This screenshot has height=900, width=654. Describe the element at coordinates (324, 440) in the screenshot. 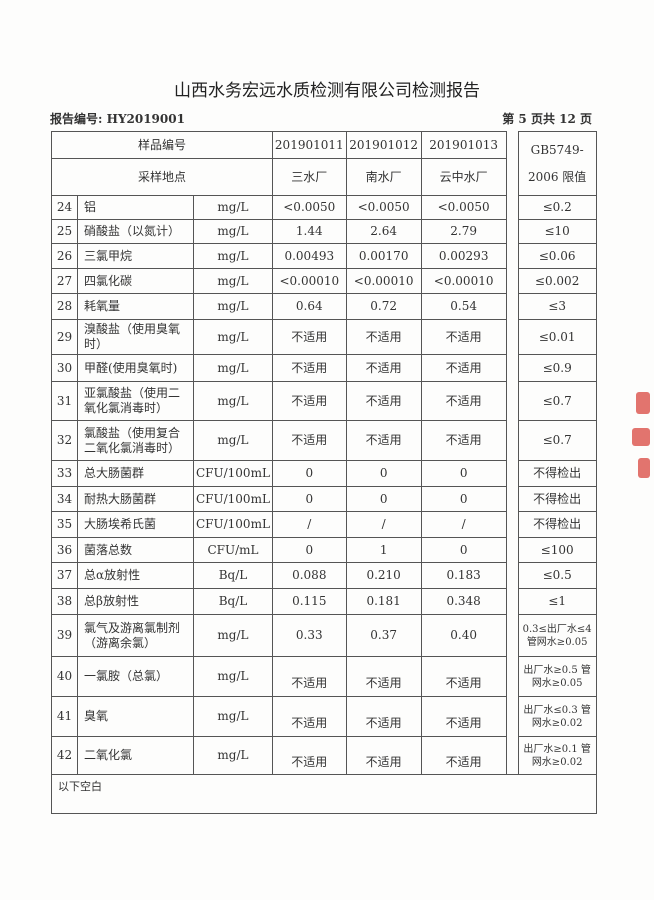

I see `table-row: 32 氯酸盐（使用复合二氧化氯消毒时） mg/L 不适用 不适用 不适用 ≤0.7` at that location.